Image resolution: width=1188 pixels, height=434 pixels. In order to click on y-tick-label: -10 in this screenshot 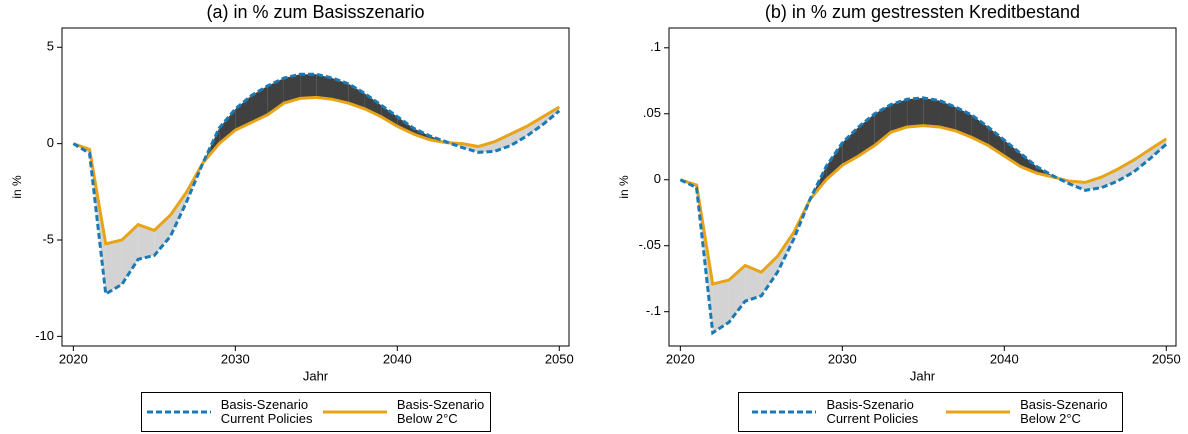, I will do `click(44, 335)`.